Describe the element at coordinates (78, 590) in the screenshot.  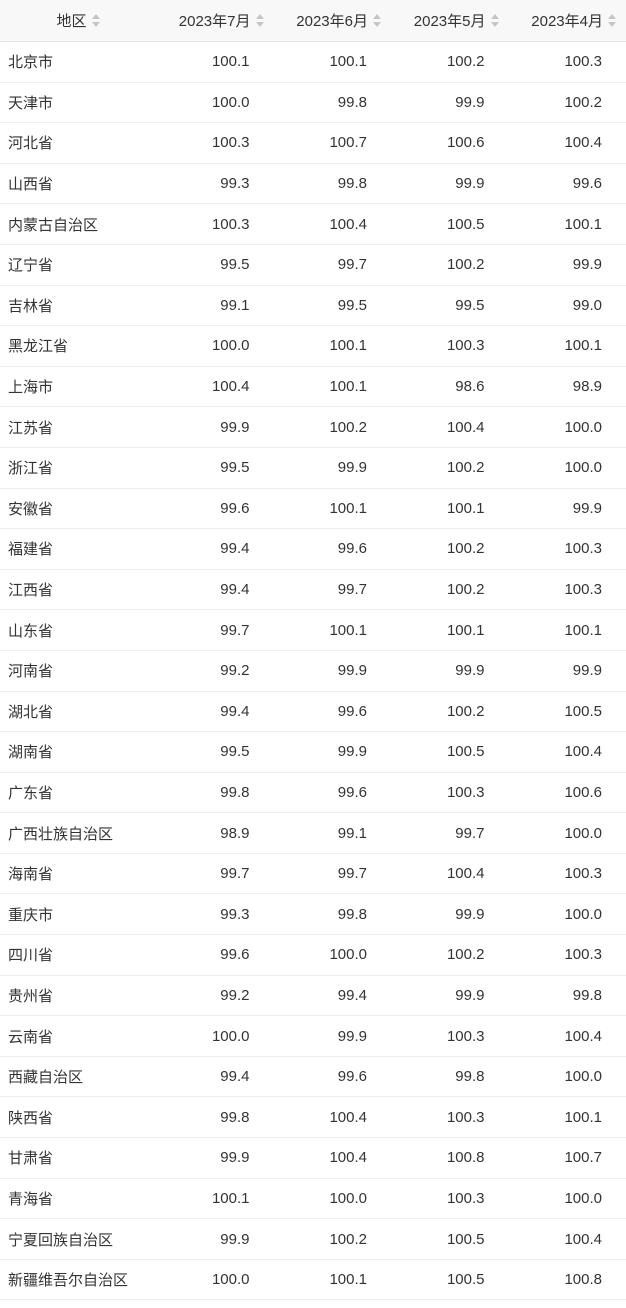
I see `region-cell: 江西省` at that location.